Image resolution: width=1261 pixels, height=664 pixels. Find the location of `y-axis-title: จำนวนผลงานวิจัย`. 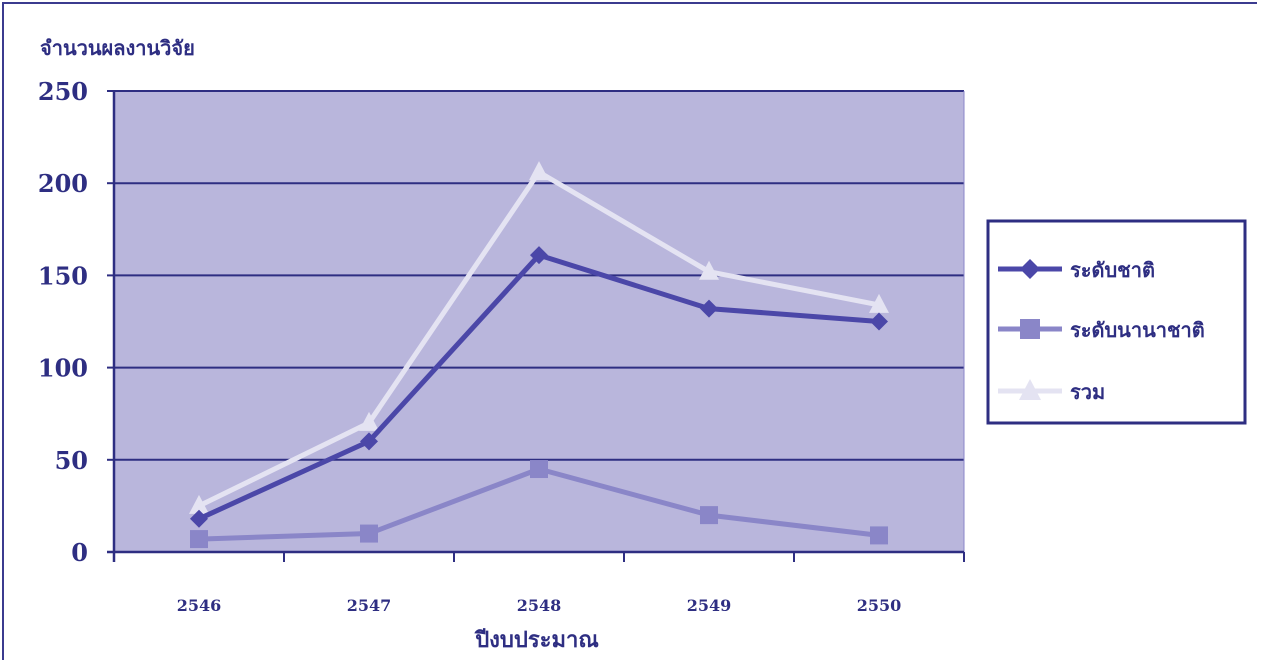

y-axis-title: จำนวนผลงานวิจัย is located at coordinates (117, 48).